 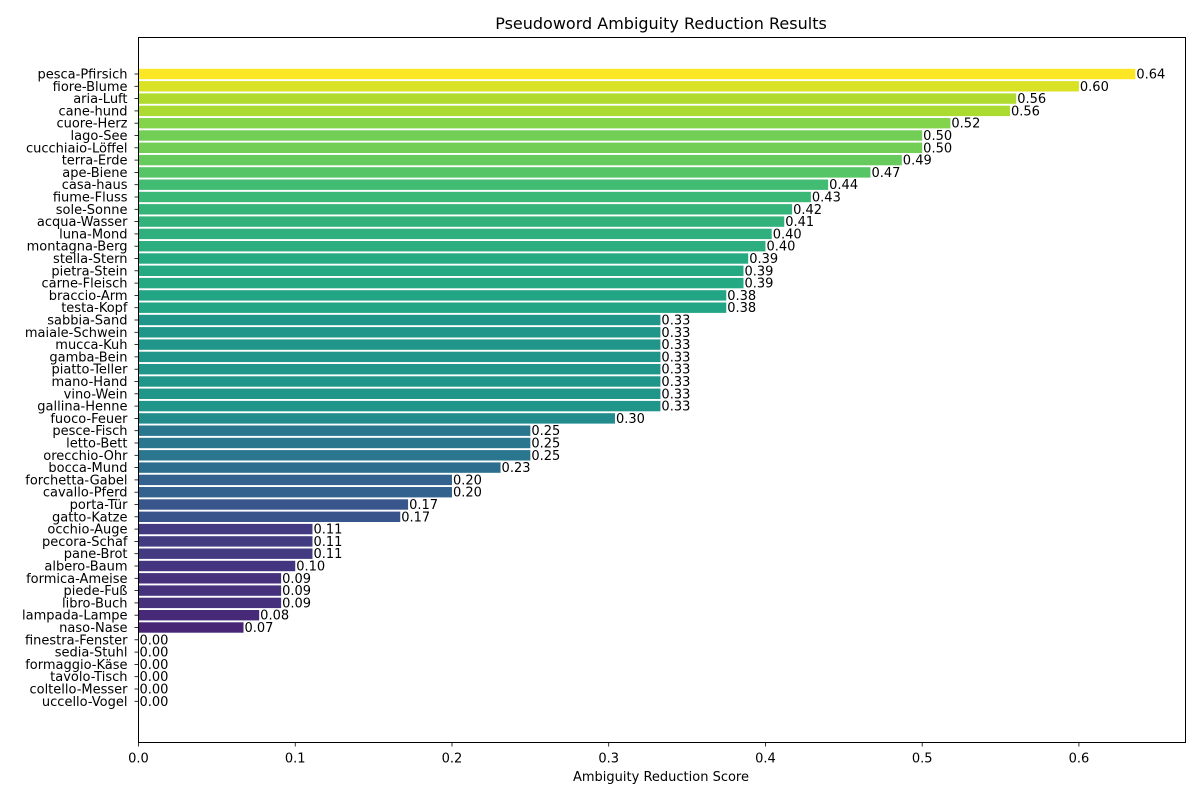 What do you see at coordinates (225, 529) in the screenshot?
I see `bar-occhio-Auge` at bounding box center [225, 529].